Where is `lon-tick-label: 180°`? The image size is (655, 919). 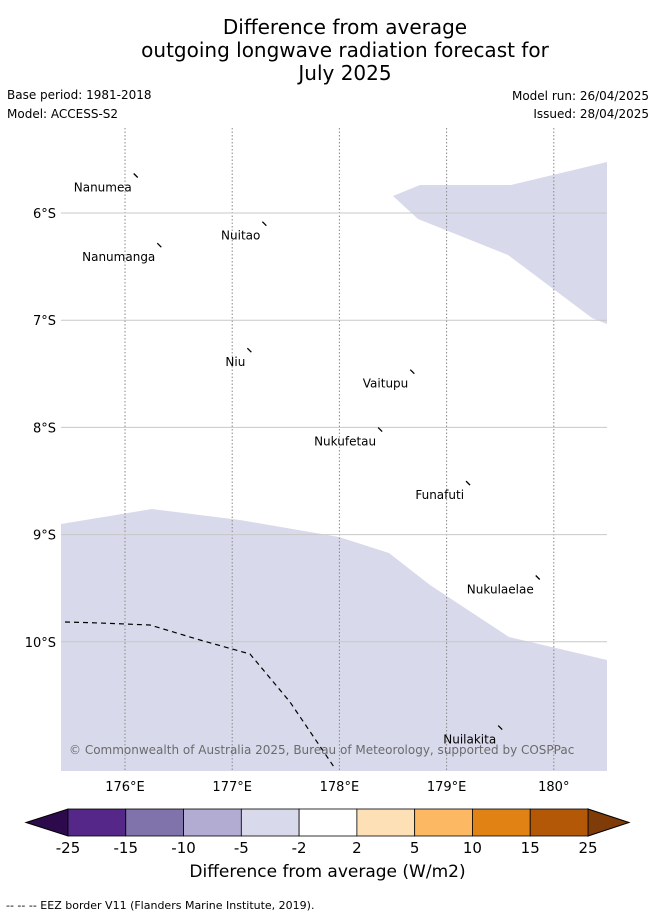 lon-tick-label: 180° is located at coordinates (553, 787).